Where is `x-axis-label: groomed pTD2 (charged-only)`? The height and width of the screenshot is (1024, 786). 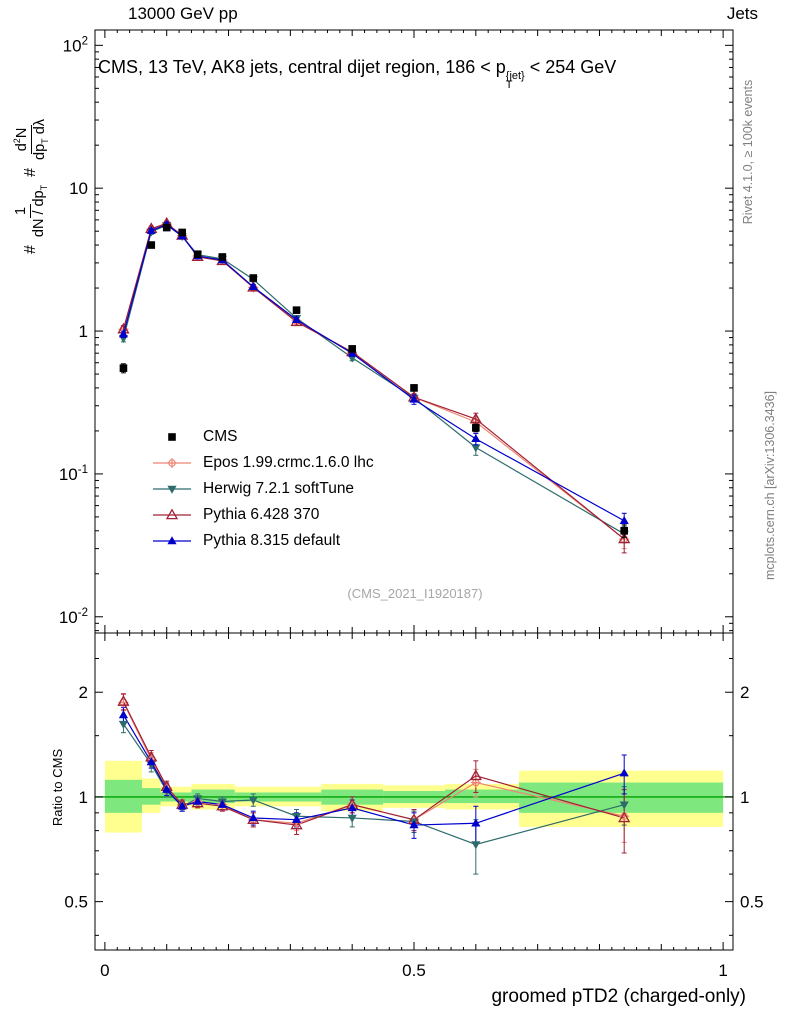 x-axis-label: groomed pTD2 (charged-only) is located at coordinates (618, 996).